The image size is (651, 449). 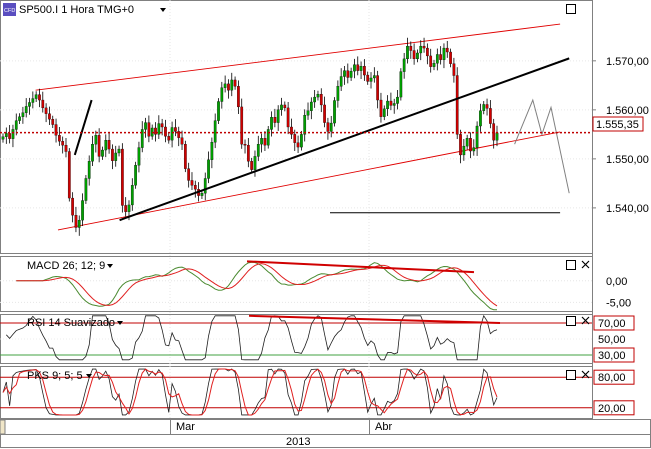 What do you see at coordinates (185, 427) in the screenshot?
I see `month-label-mar: Mar` at bounding box center [185, 427].